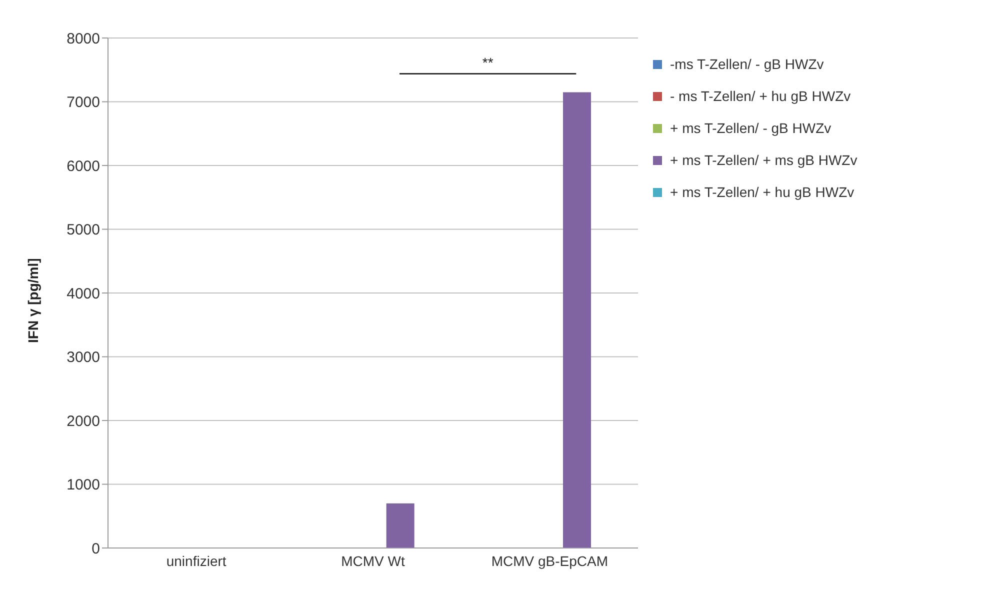 This screenshot has height=605, width=996. Describe the element at coordinates (83, 421) in the screenshot. I see `y-tick-label: 2000` at that location.